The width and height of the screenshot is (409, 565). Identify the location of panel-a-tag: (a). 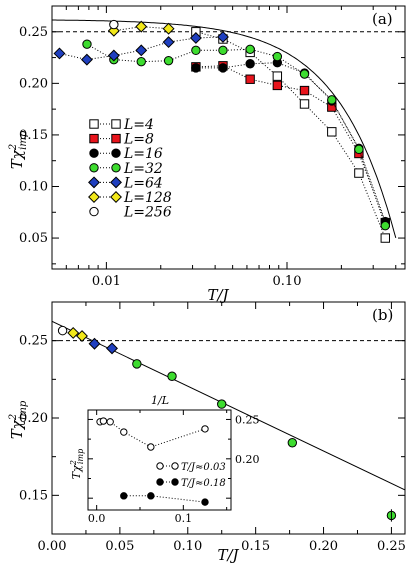
(382, 19).